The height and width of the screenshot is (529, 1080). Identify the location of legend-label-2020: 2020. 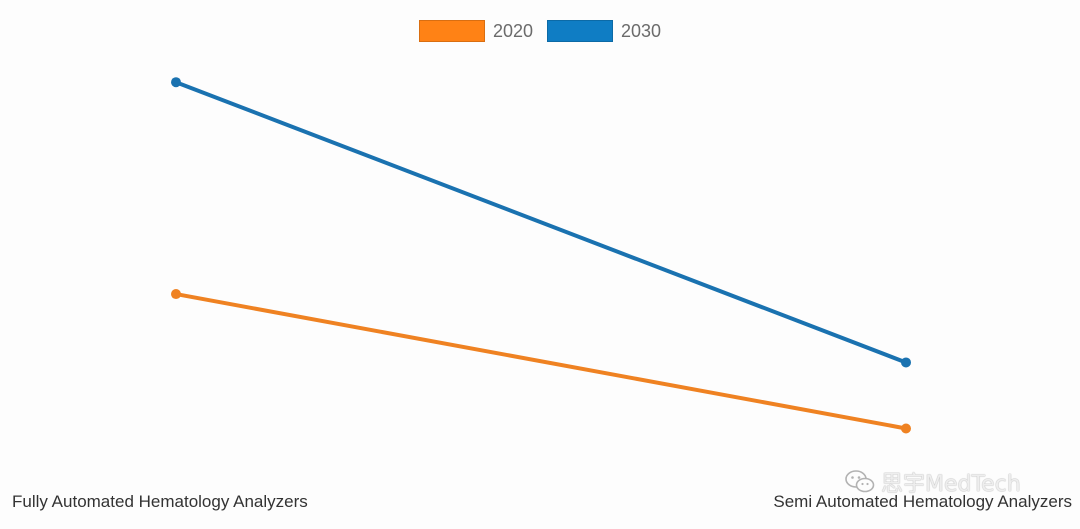
(512, 30).